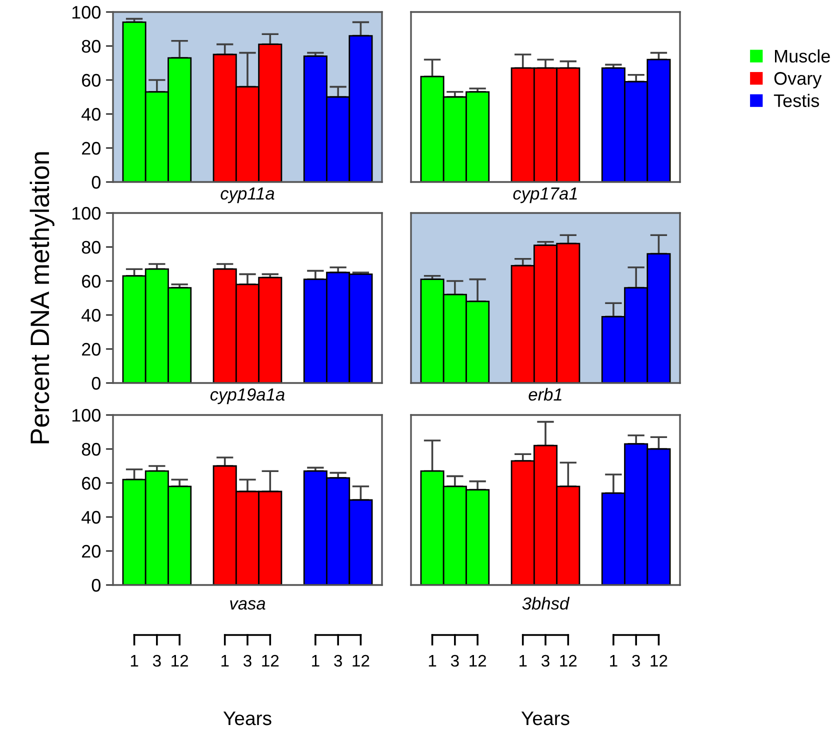  I want to click on legend-label: Ovary, so click(798, 80).